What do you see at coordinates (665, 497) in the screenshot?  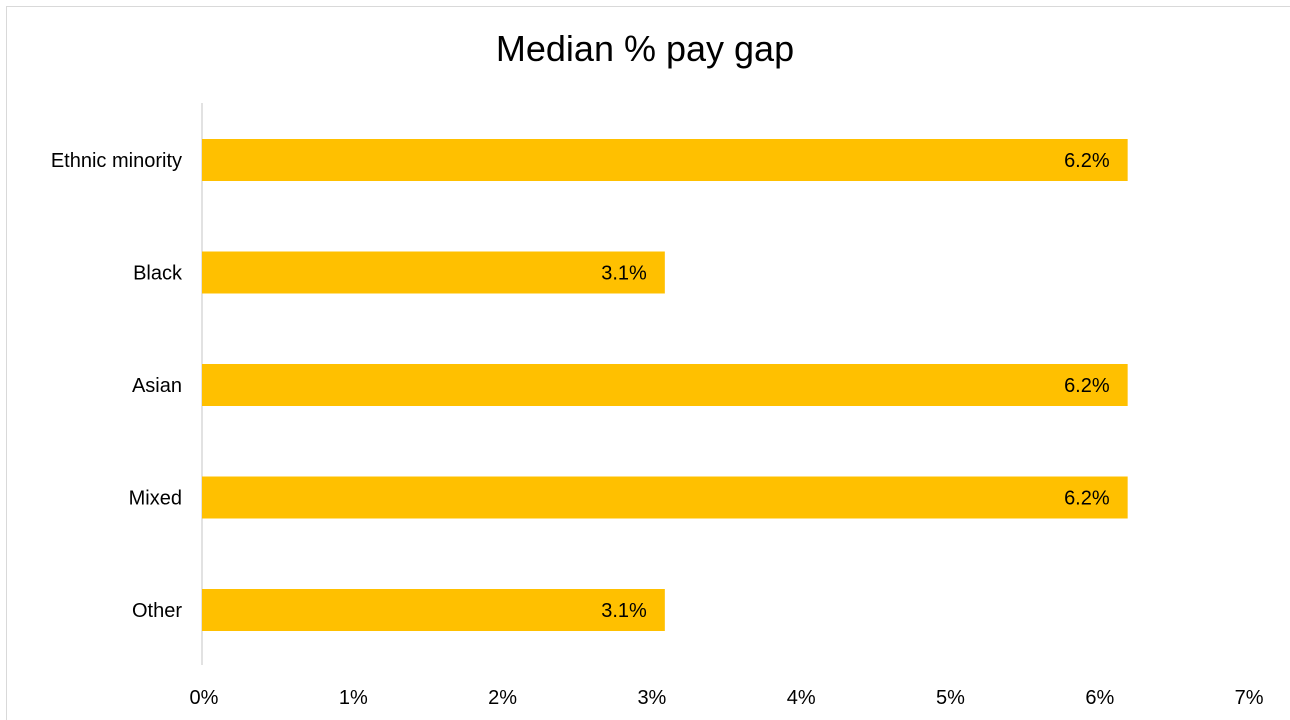 I see `bar-mixed` at bounding box center [665, 497].